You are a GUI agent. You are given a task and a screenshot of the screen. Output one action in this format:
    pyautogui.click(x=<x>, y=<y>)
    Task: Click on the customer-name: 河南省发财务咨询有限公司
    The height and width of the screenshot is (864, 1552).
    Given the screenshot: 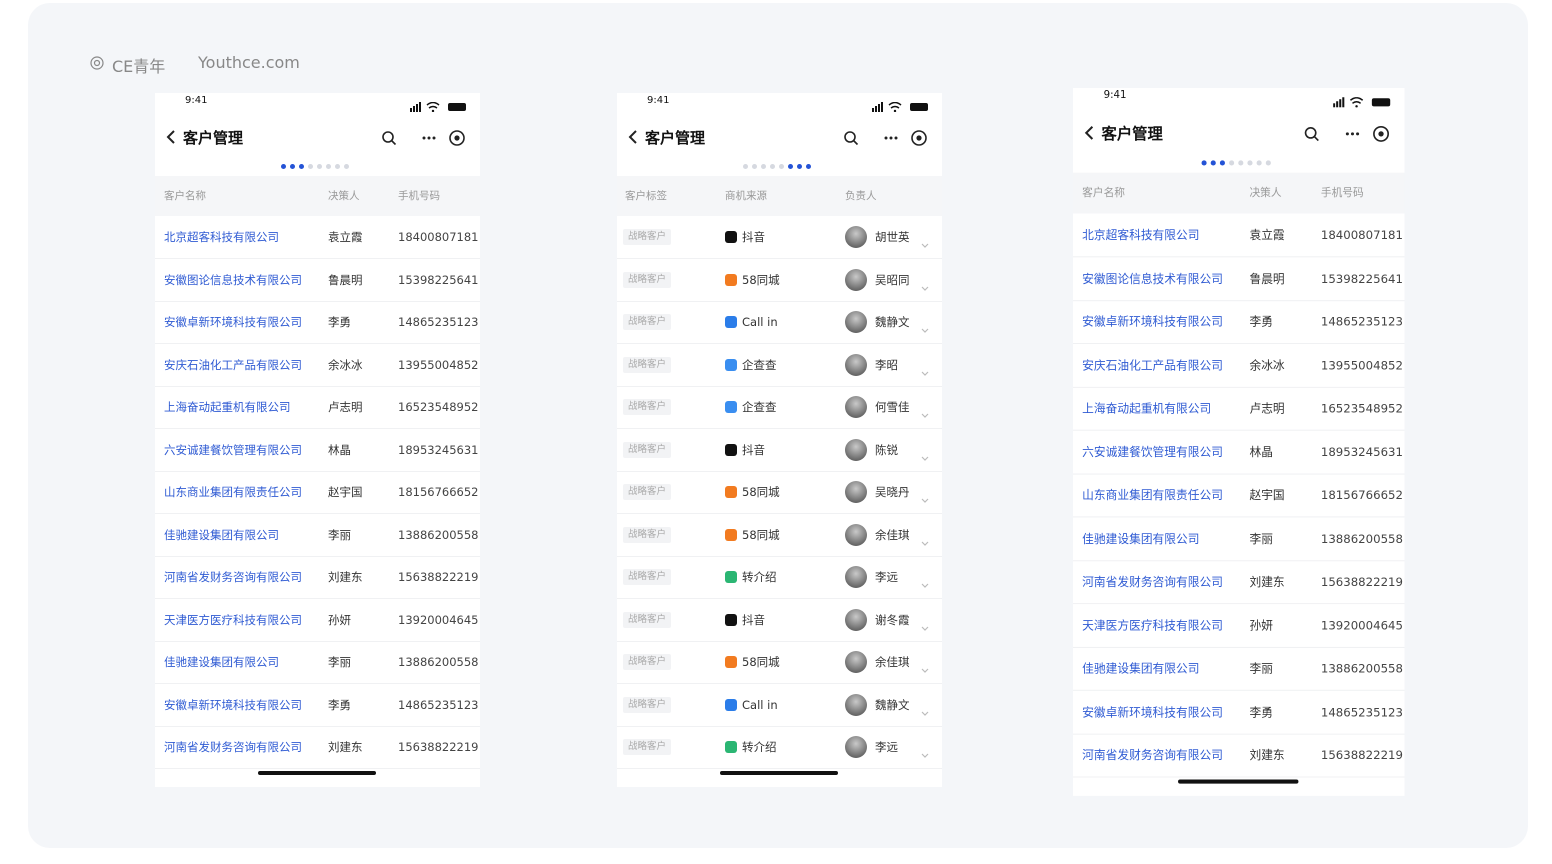 What is the action you would take?
    pyautogui.click(x=233, y=577)
    